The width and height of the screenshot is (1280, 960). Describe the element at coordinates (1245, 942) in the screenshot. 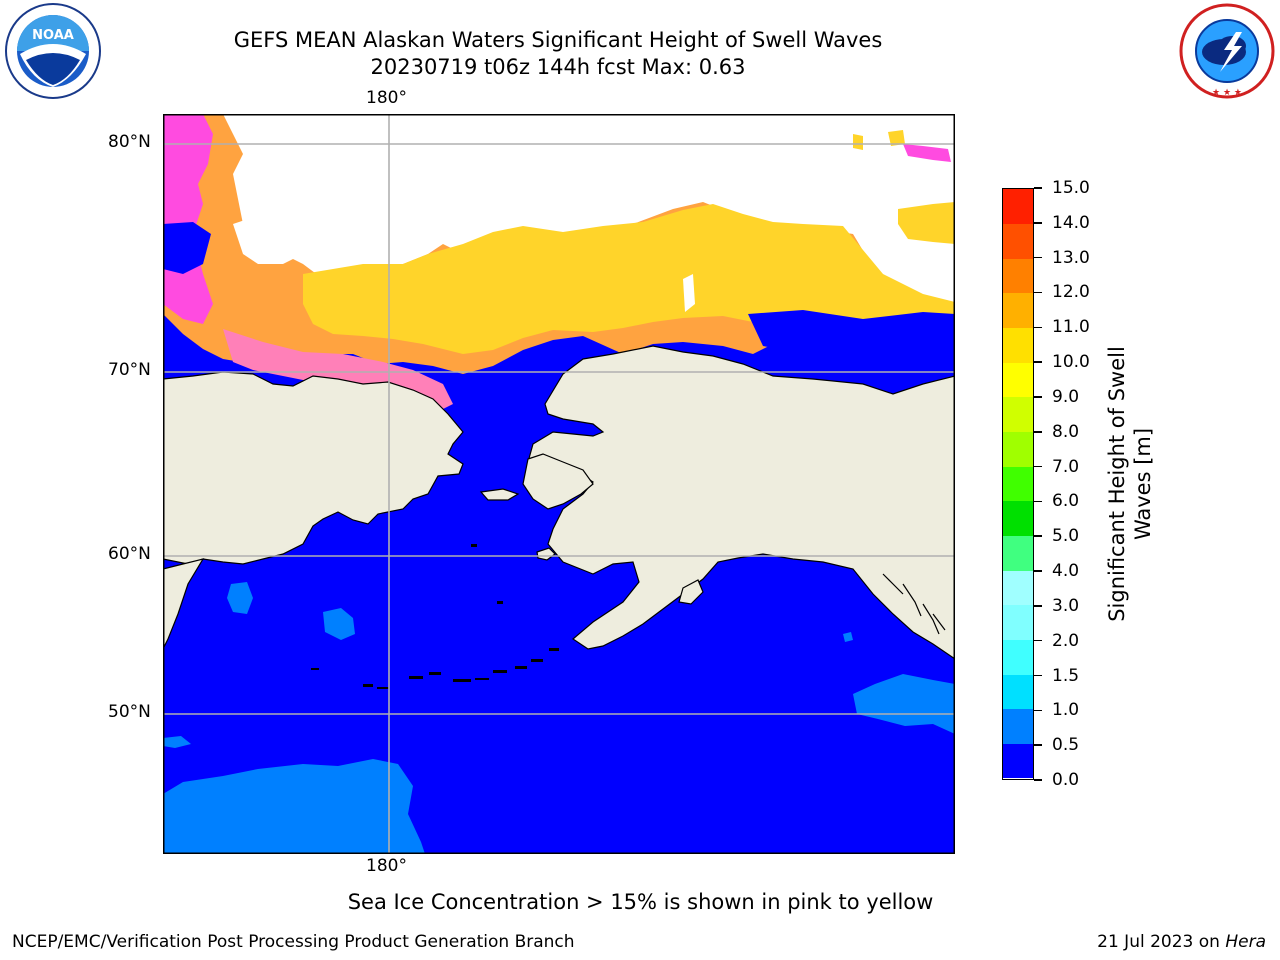

I see `footer-host: Hera` at that location.